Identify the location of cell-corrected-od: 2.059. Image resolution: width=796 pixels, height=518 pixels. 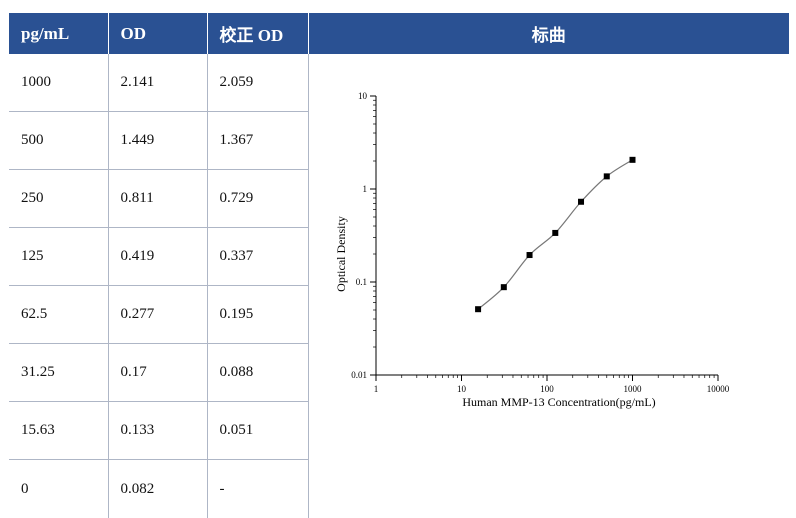
(257, 83).